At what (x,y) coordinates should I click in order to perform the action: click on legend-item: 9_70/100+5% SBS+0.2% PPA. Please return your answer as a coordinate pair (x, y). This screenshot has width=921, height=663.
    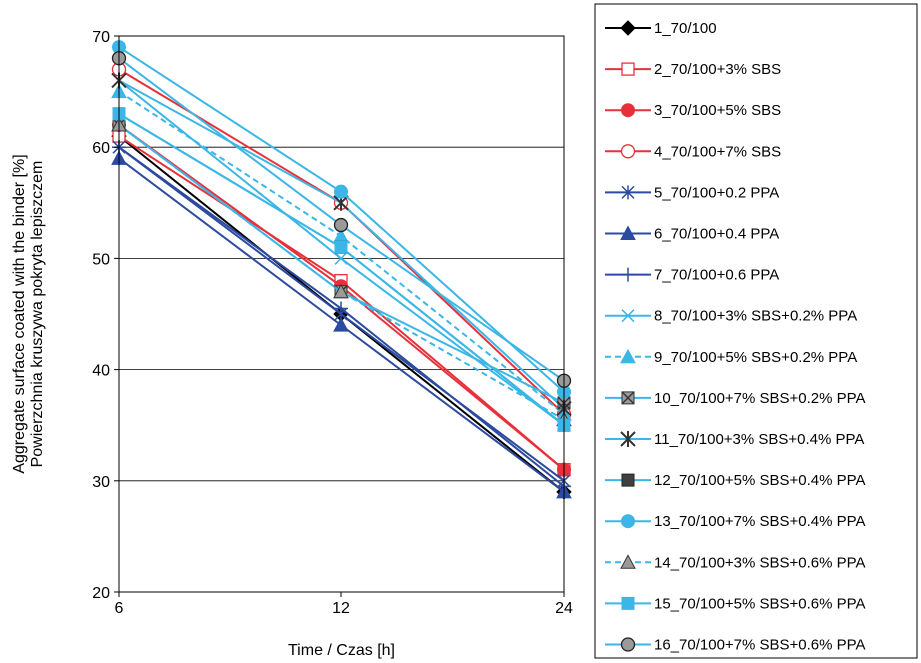
    Looking at the image, I should click on (731, 357).